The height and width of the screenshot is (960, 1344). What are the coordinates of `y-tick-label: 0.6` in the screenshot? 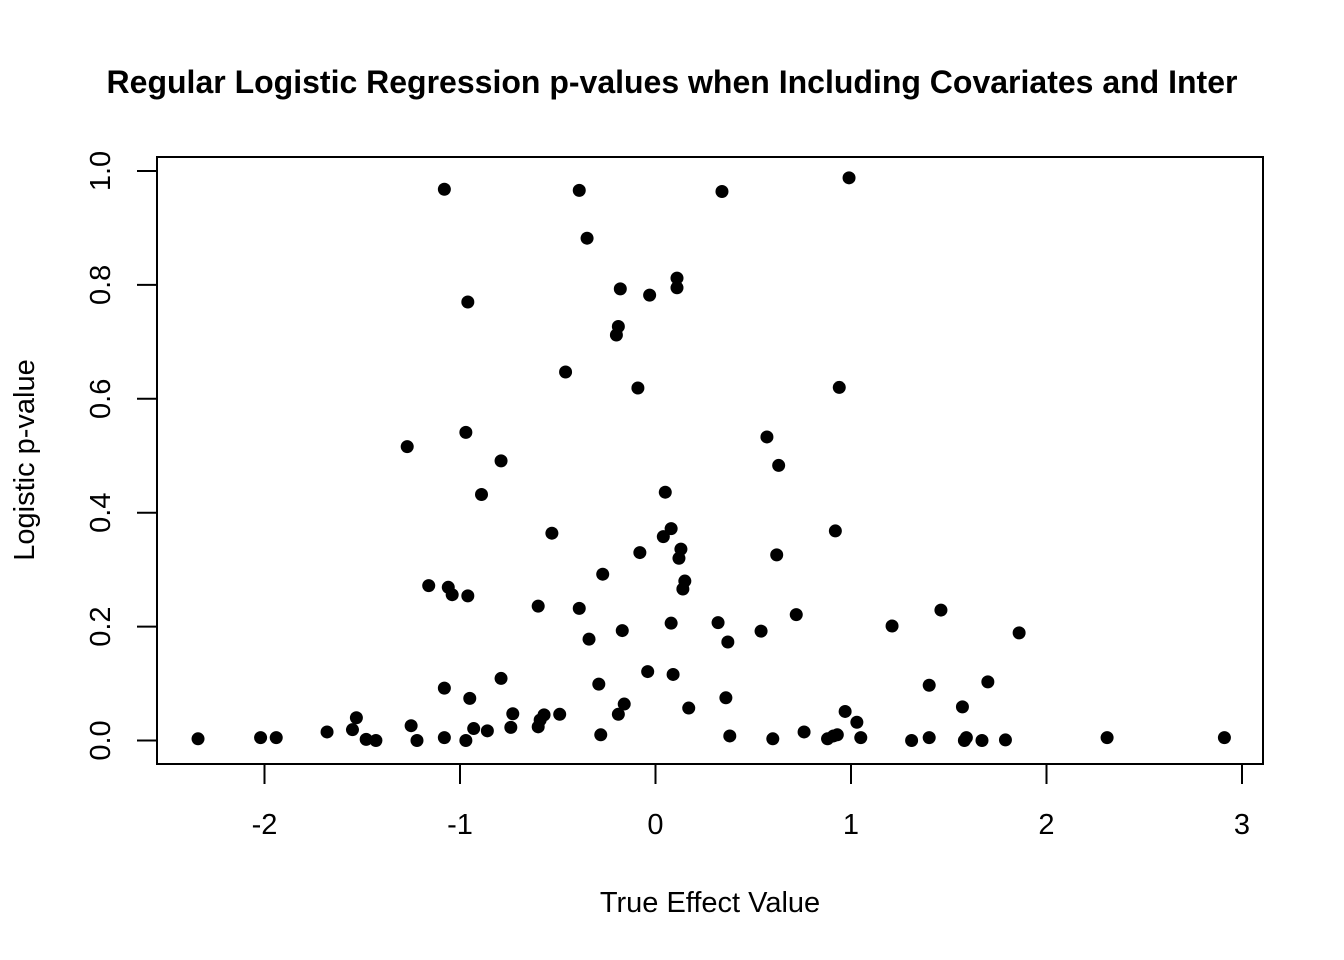 It's located at (101, 399).